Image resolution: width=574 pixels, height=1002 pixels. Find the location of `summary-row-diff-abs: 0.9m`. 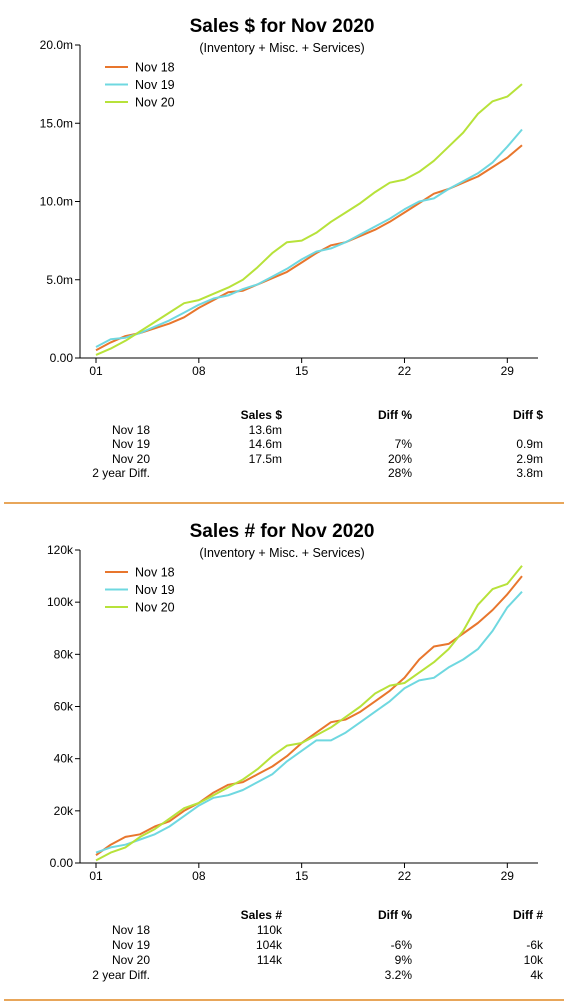

summary-row-diff-abs: 0.9m is located at coordinates (529, 444).